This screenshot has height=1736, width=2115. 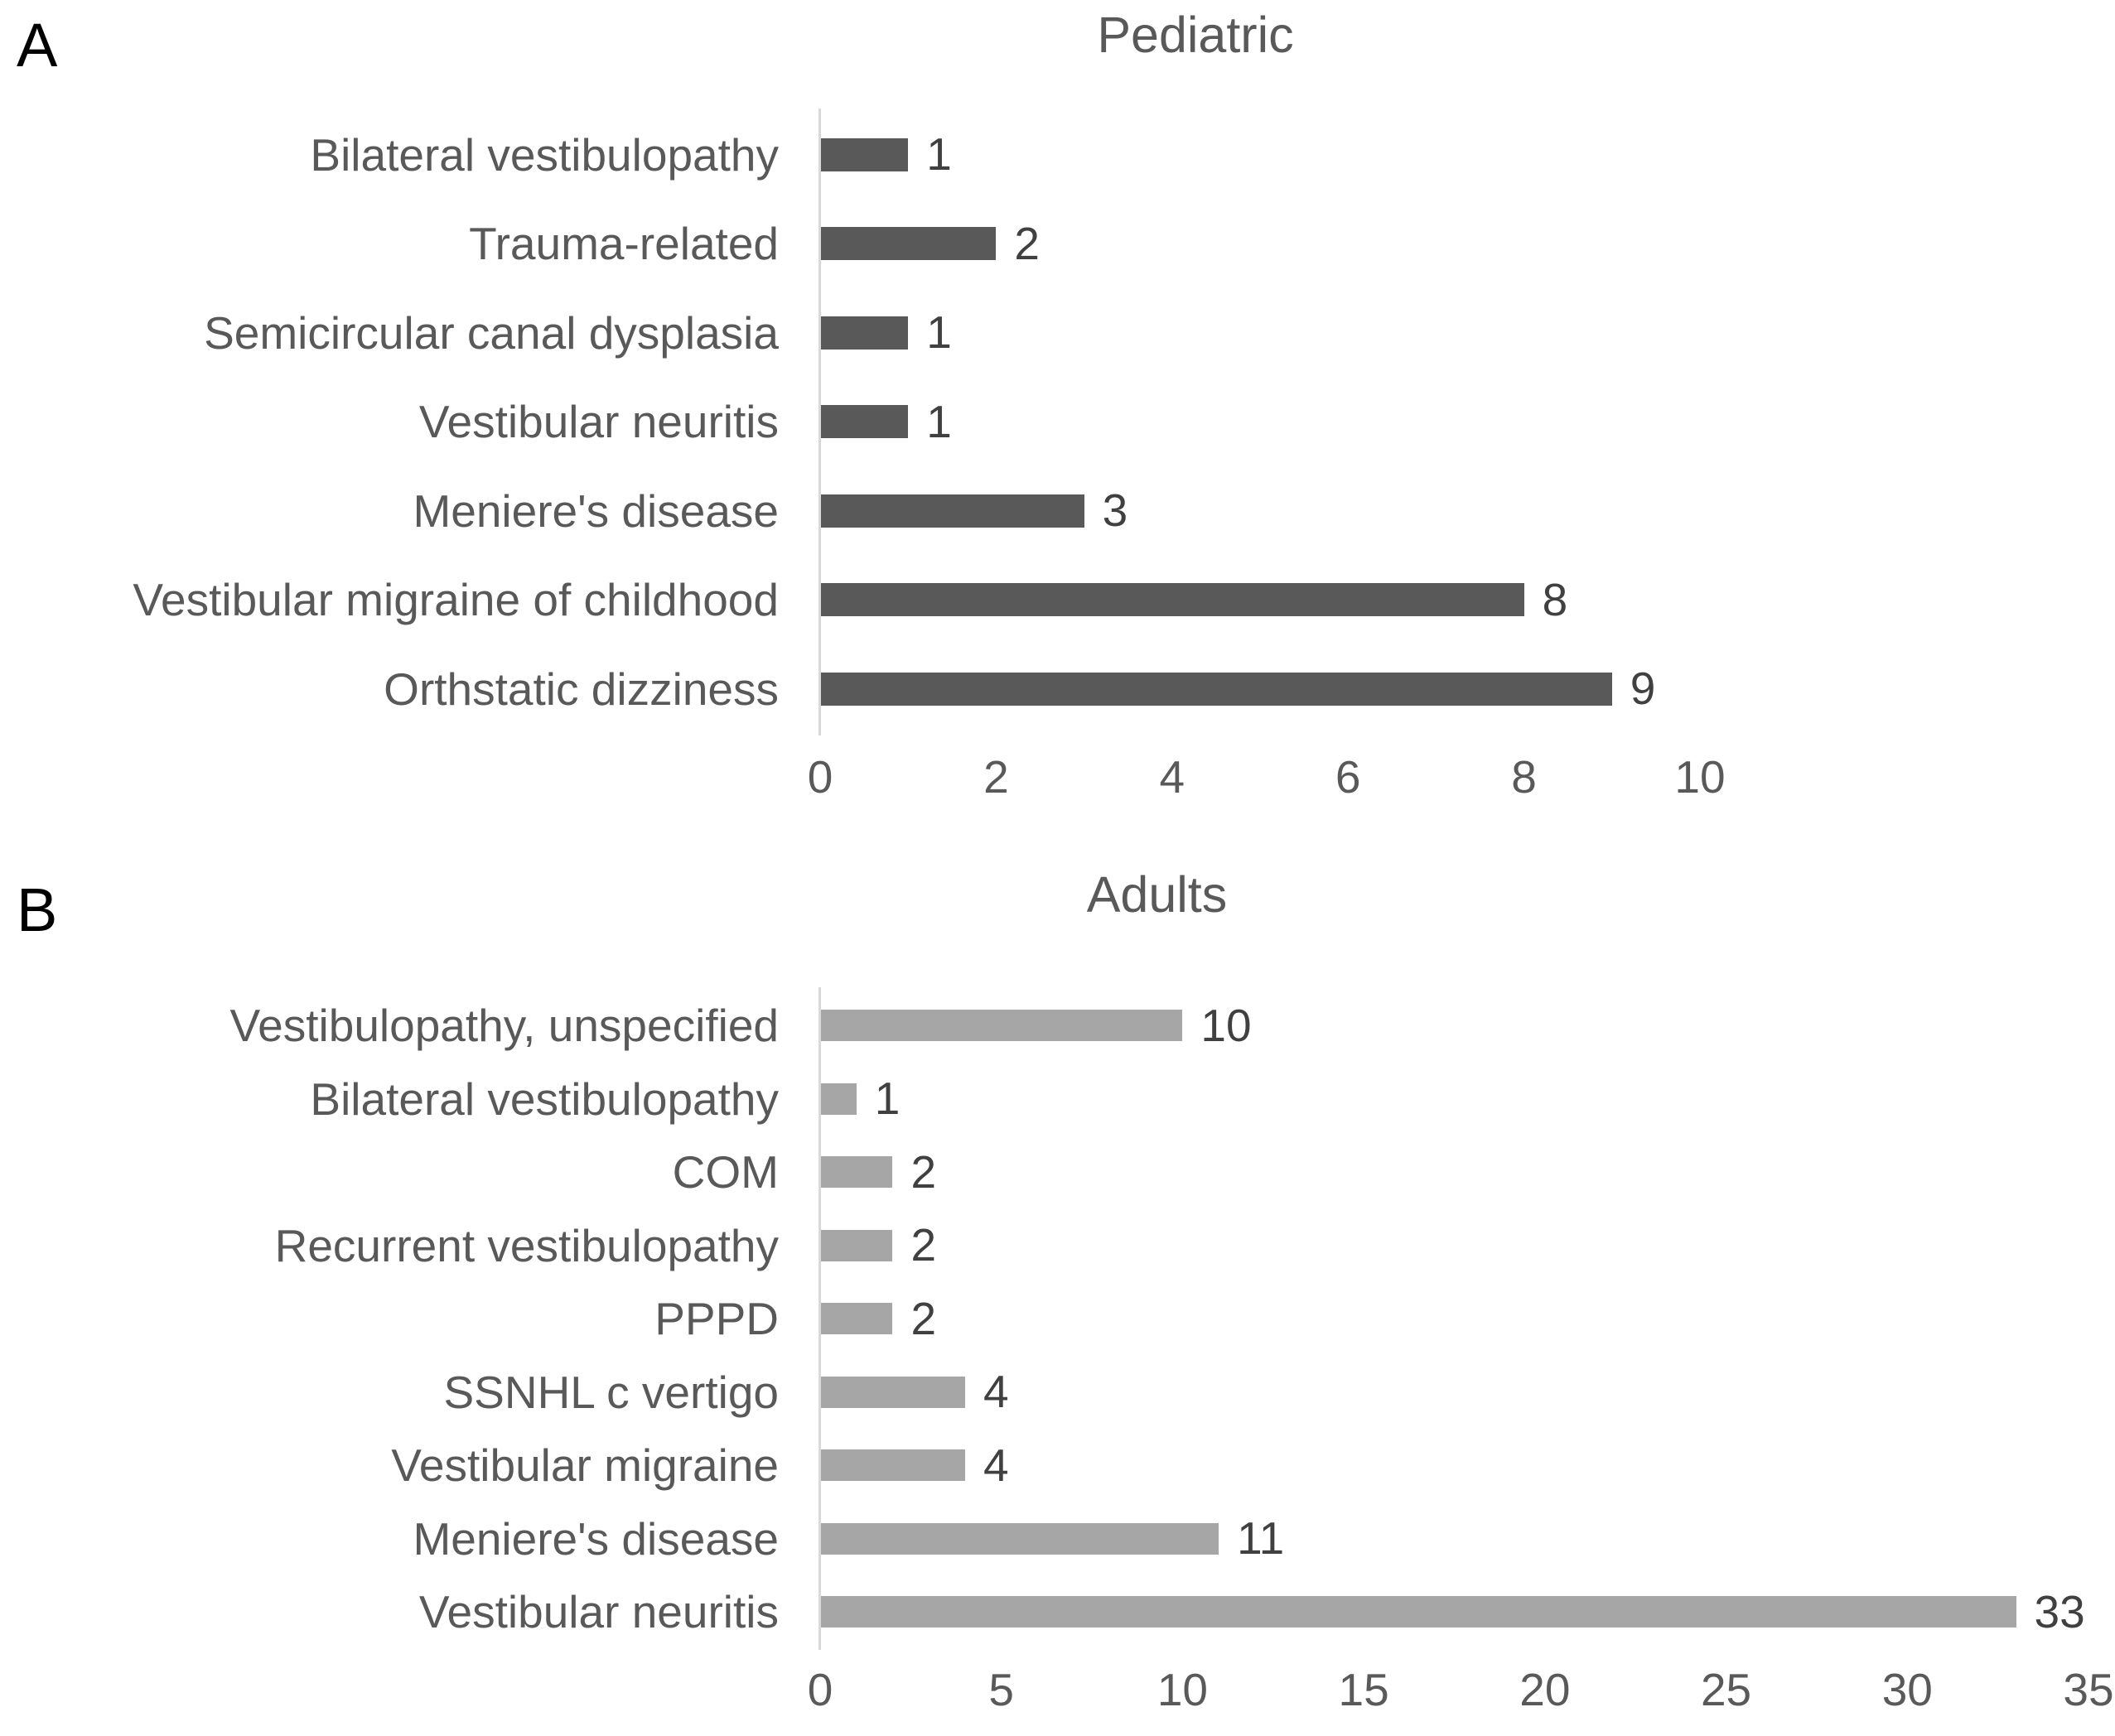 I want to click on x-axis-tick-label: 6, so click(x=1348, y=777).